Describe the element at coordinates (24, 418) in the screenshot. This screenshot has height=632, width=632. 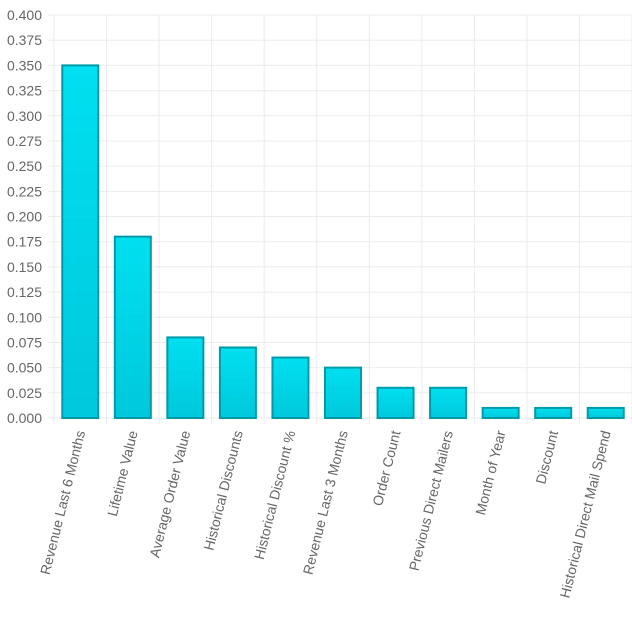
I see `y-tick-label: 0.000` at that location.